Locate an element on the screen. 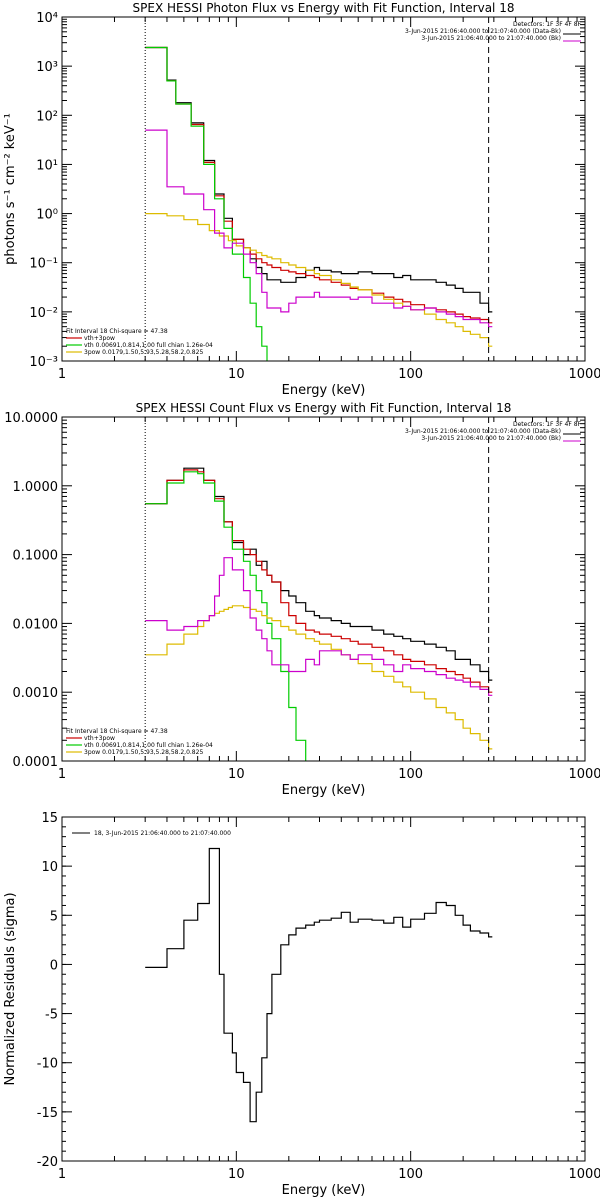  y-tick-label: -5 is located at coordinates (51, 1015).